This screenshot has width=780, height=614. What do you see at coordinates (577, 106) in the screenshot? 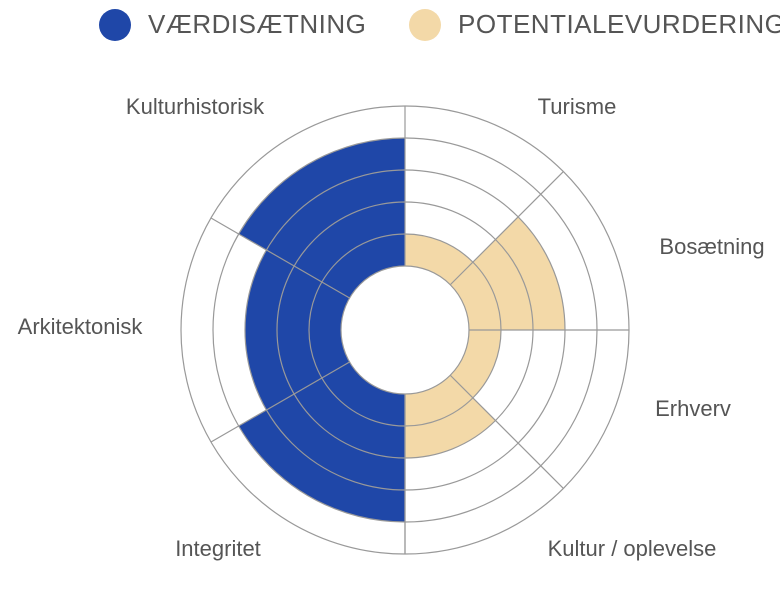
I see `category-label: Turisme` at bounding box center [577, 106].